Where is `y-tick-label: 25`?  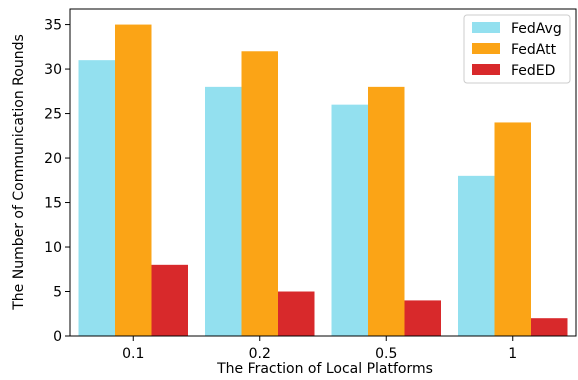
y-tick-label: 25 is located at coordinates (53, 115).